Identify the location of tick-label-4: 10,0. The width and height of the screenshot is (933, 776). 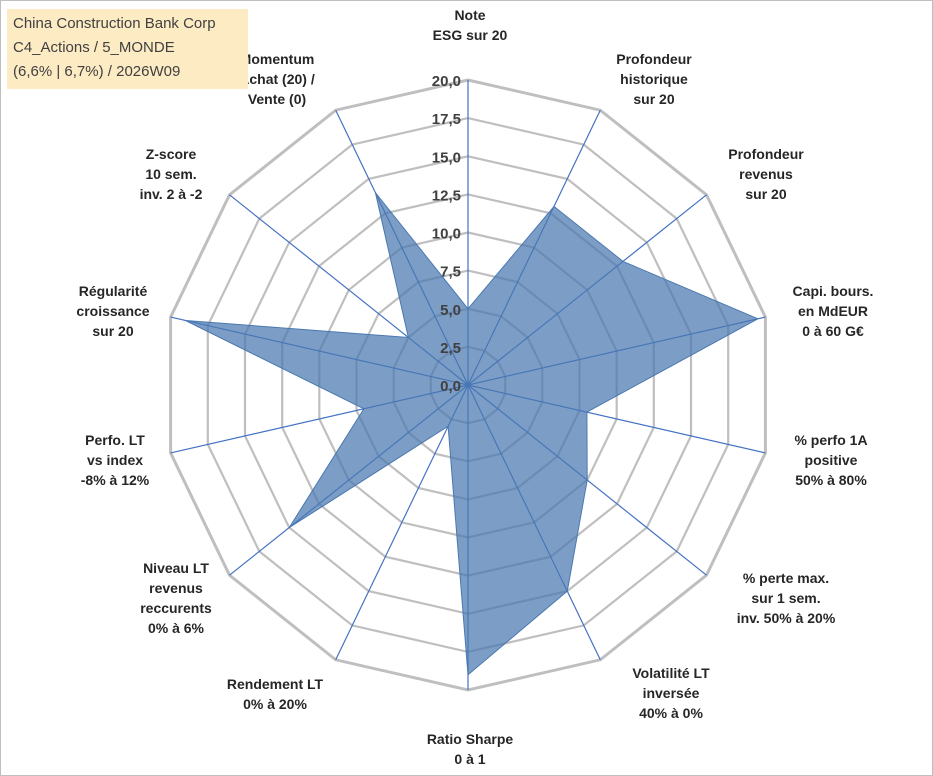
(446, 234).